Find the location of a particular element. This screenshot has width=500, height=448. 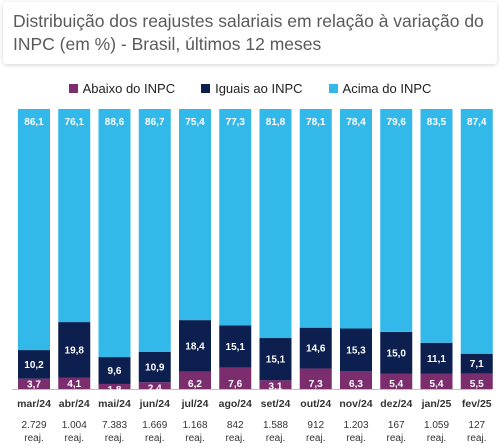

count-label: 1.004 is located at coordinates (74, 425).